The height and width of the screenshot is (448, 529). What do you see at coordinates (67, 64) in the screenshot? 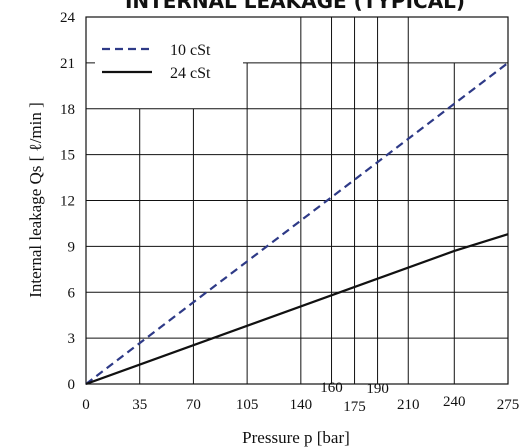
I see `y-tick-label-21: 21` at bounding box center [67, 64].